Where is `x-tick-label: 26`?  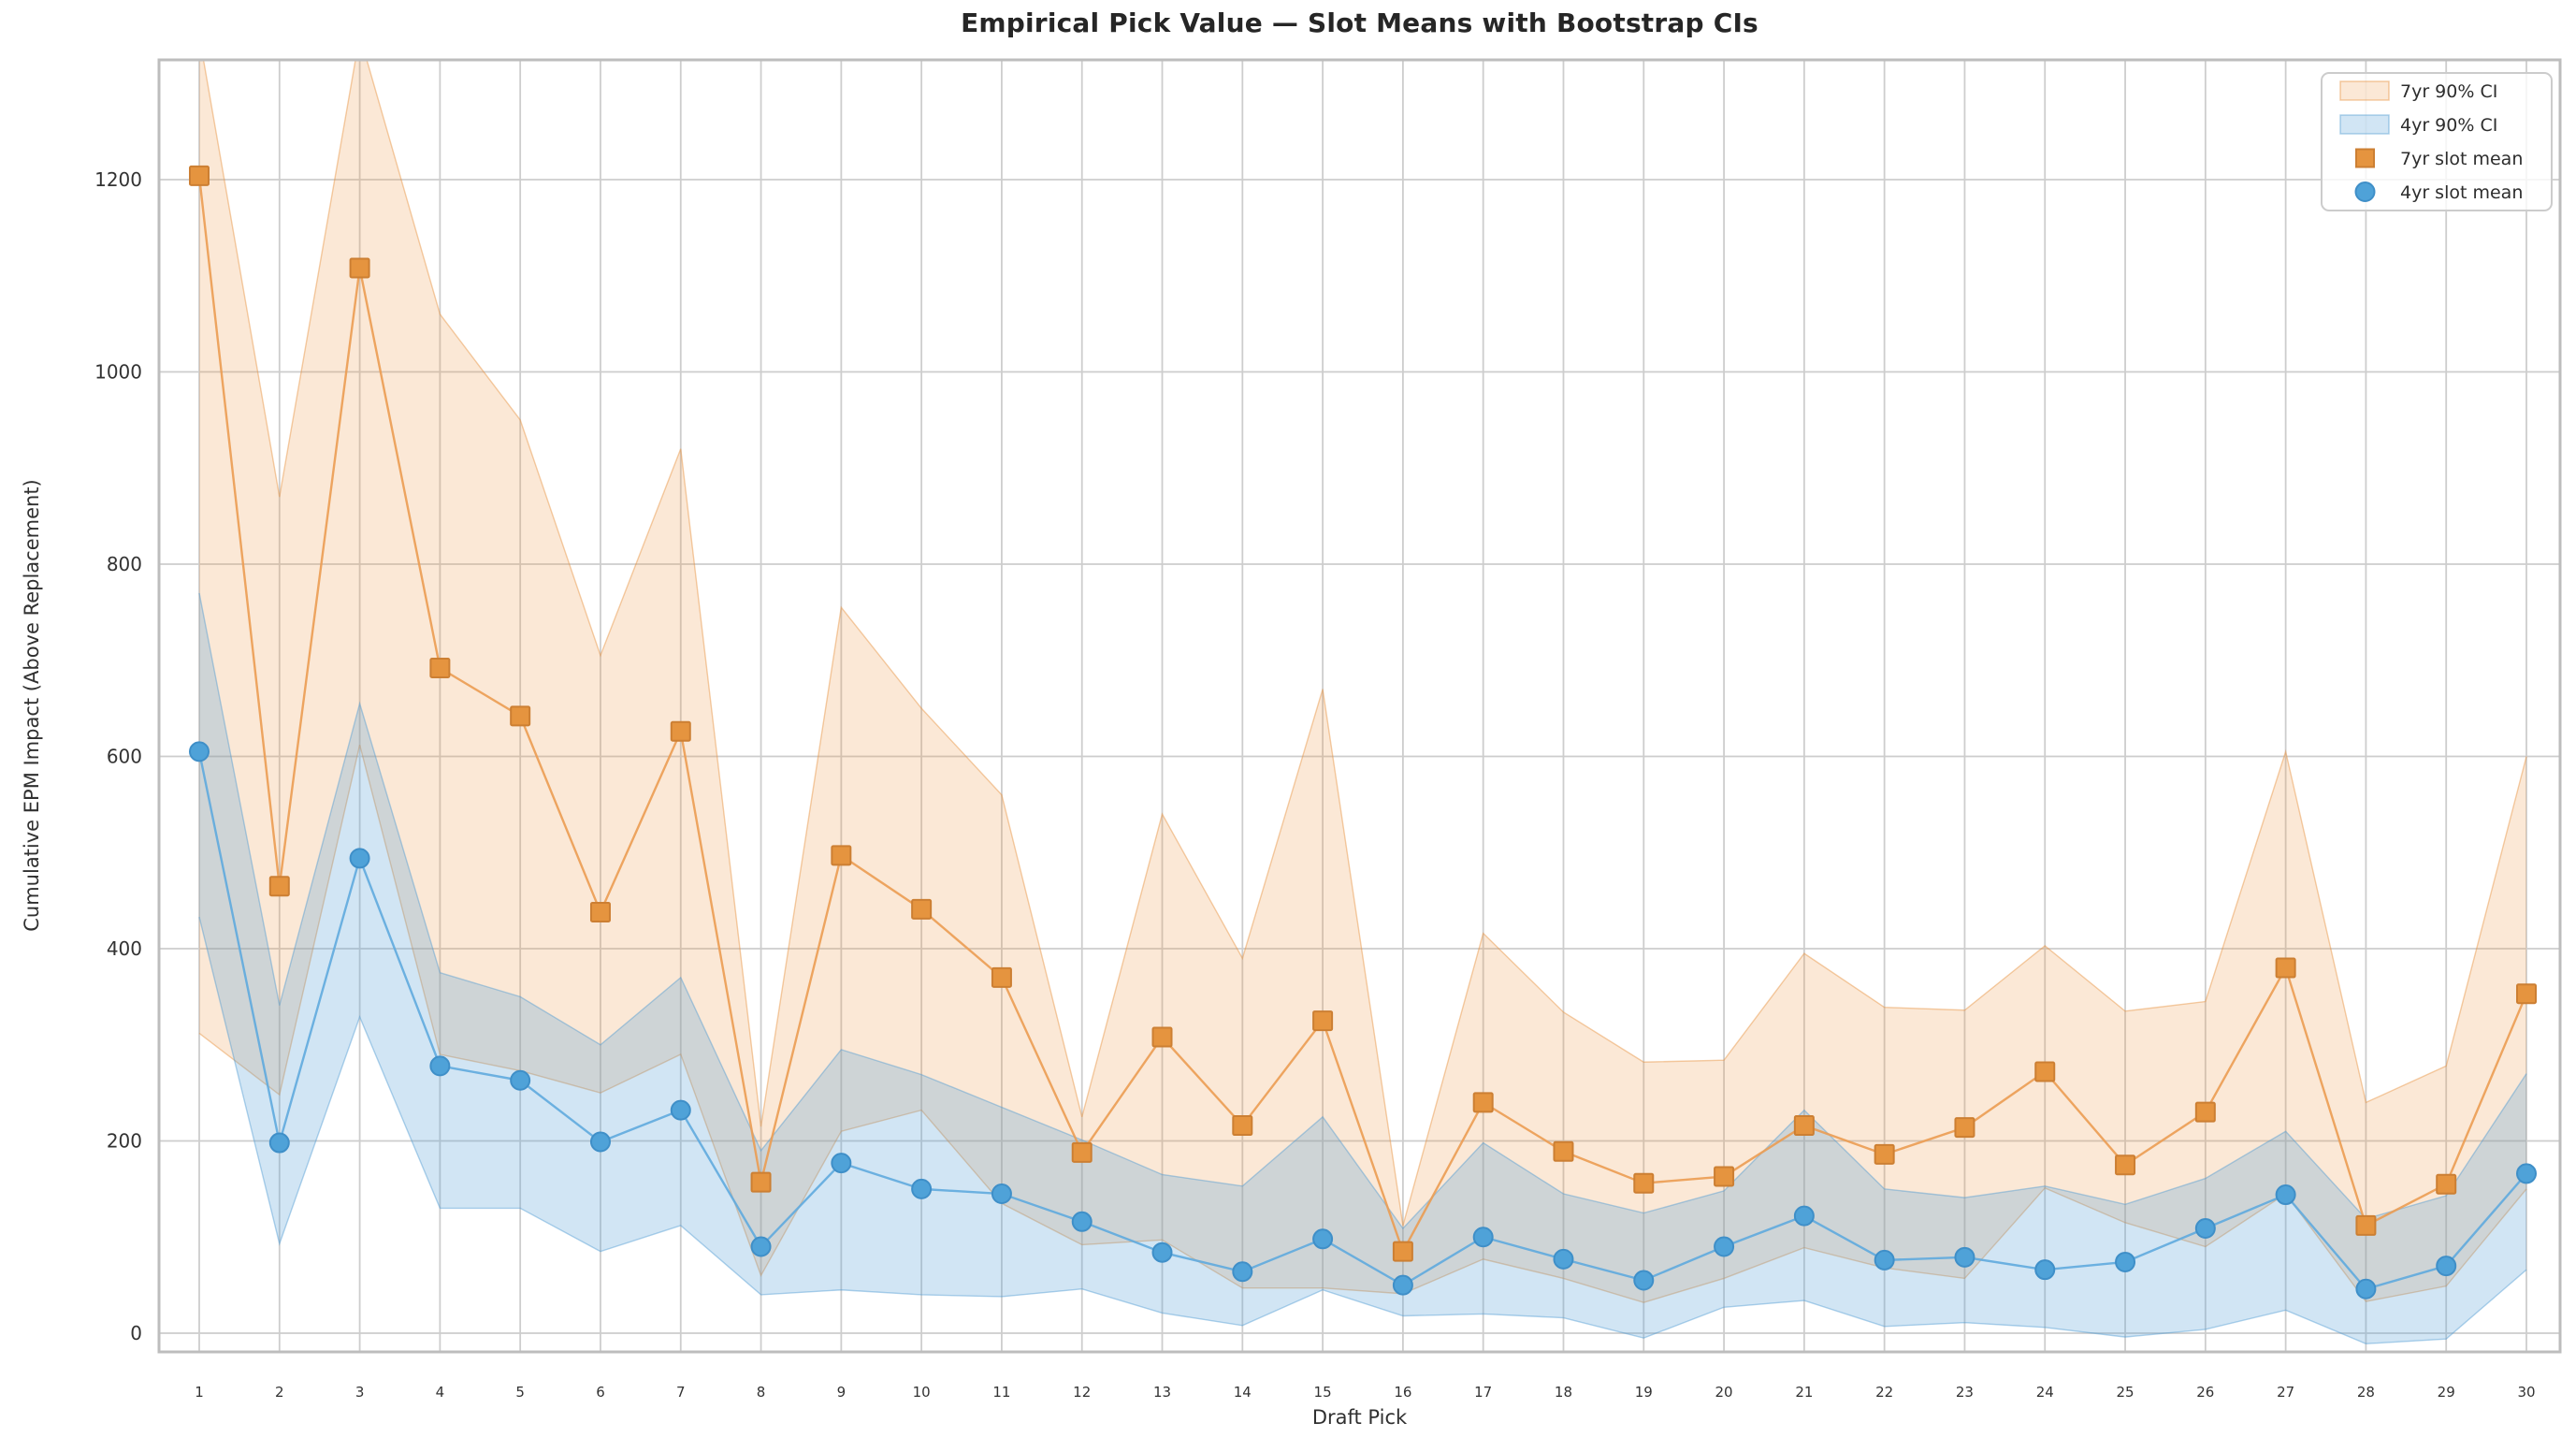 x-tick-label: 26 is located at coordinates (2205, 1392).